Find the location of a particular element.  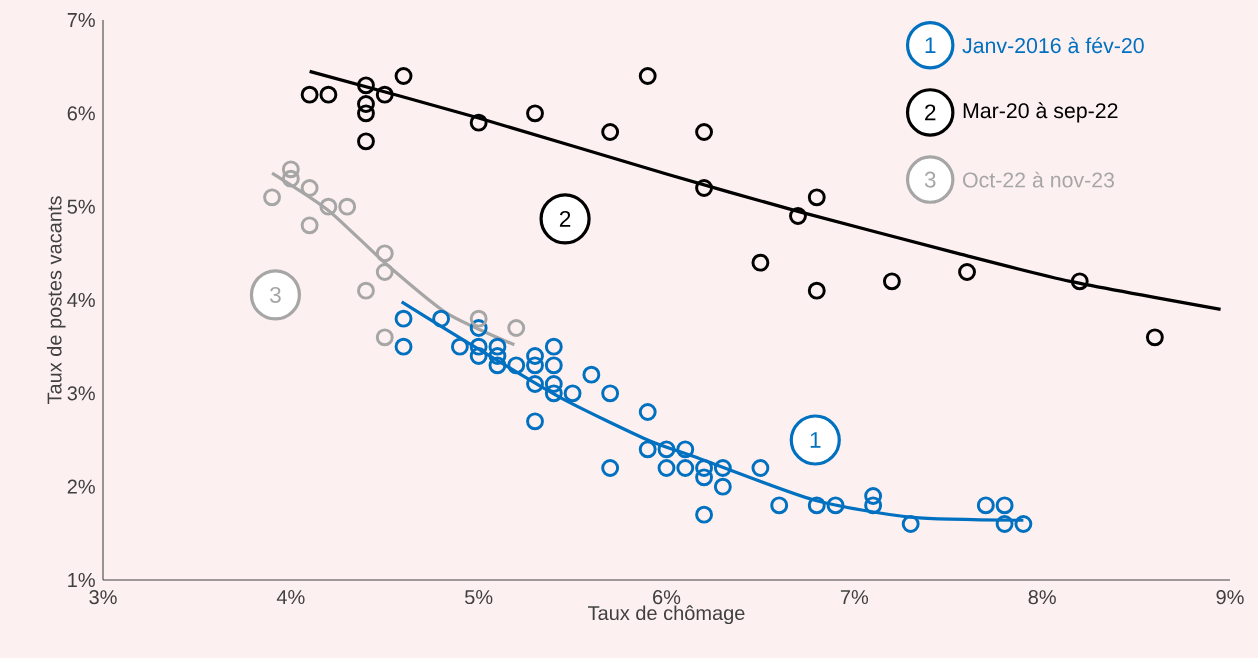

y-tick-label: 6% is located at coordinates (81, 113).